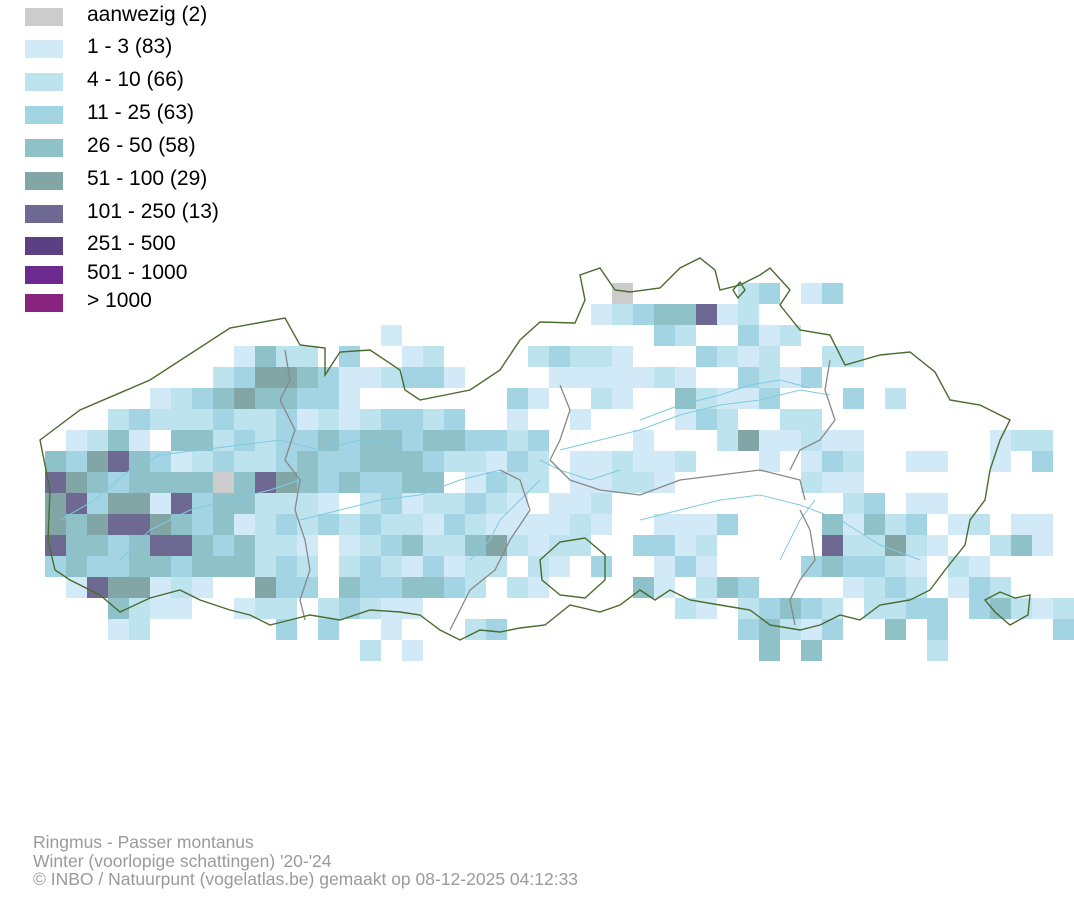 This screenshot has height=900, width=1074. I want to click on river-rupel, so click(580, 470).